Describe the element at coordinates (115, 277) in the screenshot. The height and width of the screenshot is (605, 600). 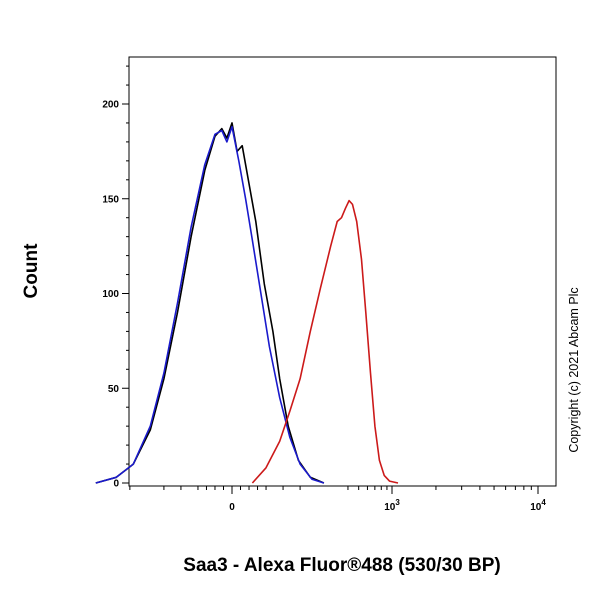
I see `y-axis: 0 50 100 150 200` at that location.